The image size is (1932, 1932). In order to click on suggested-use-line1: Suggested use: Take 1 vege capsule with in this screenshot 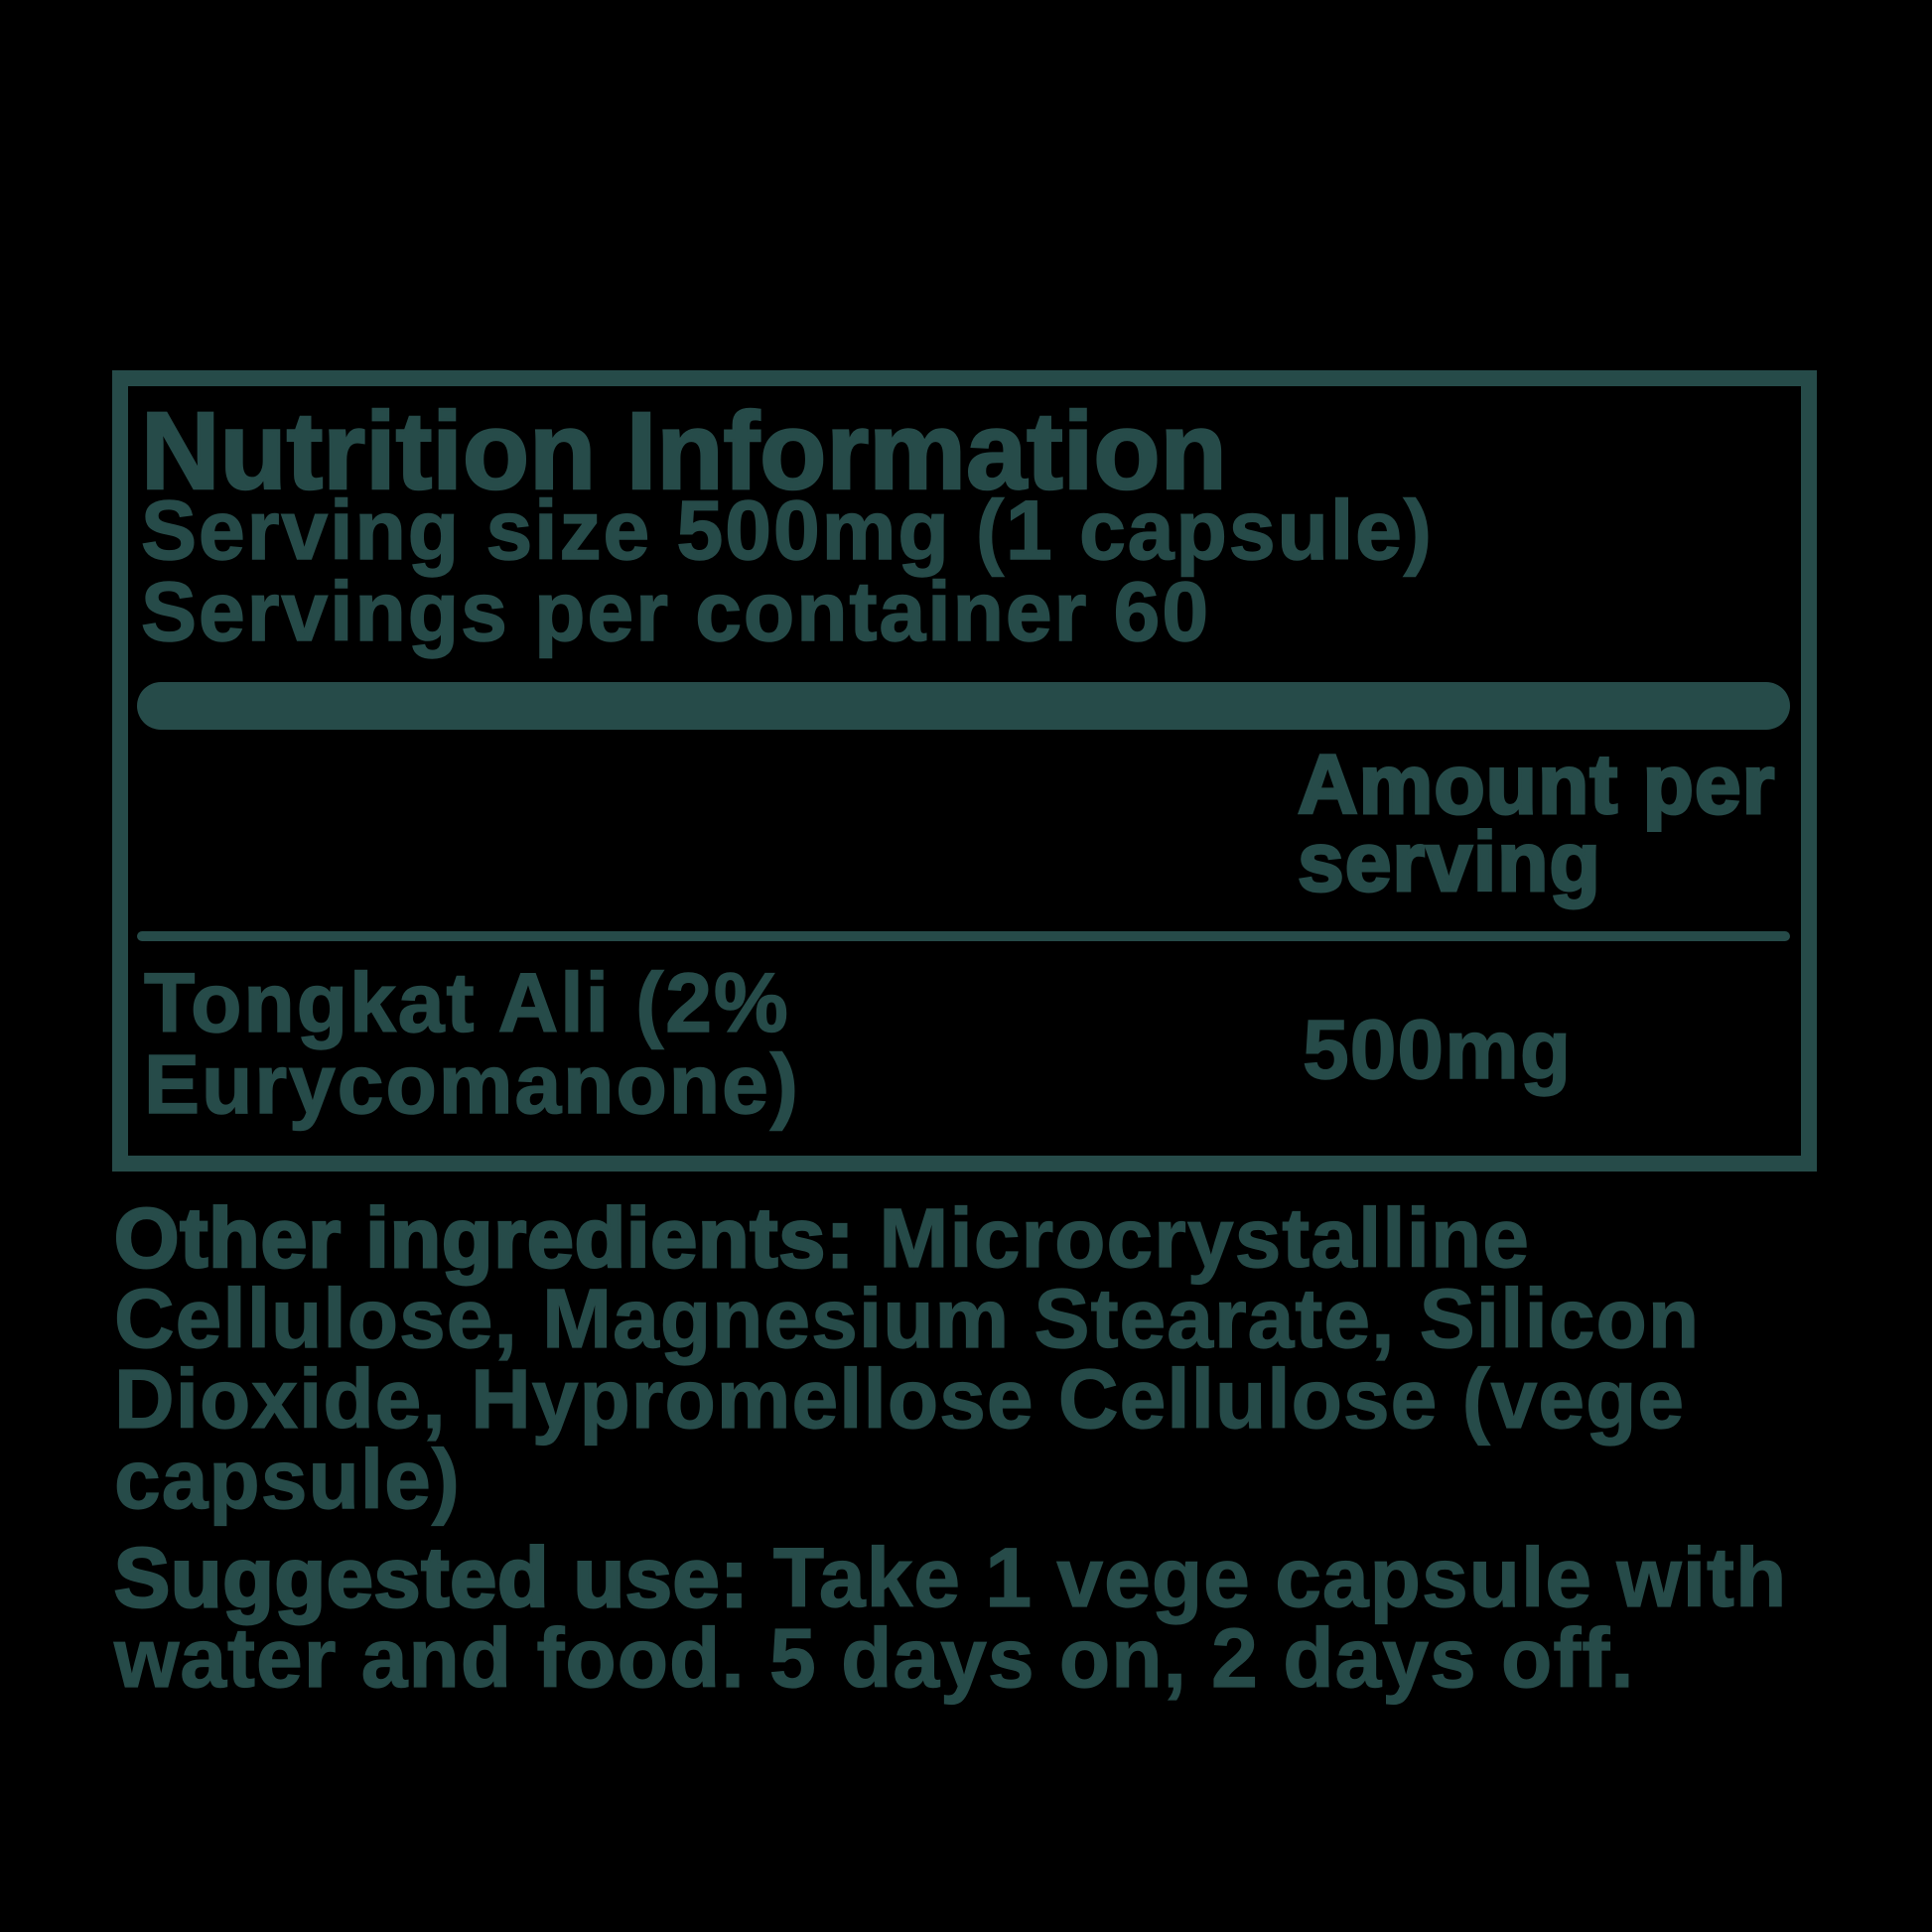, I will do `click(950, 1578)`.